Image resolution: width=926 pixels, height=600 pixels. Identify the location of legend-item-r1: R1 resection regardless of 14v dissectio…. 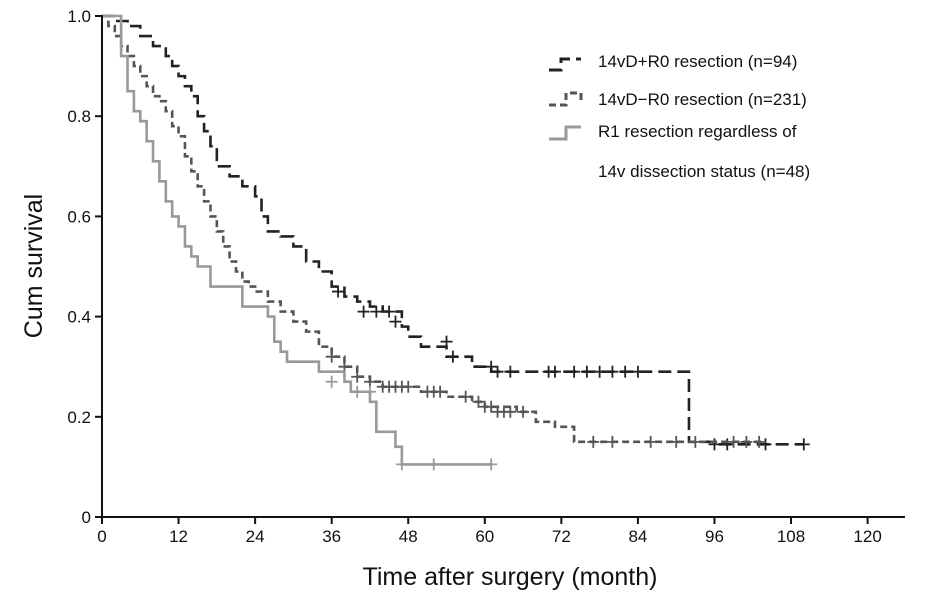
(679, 151).